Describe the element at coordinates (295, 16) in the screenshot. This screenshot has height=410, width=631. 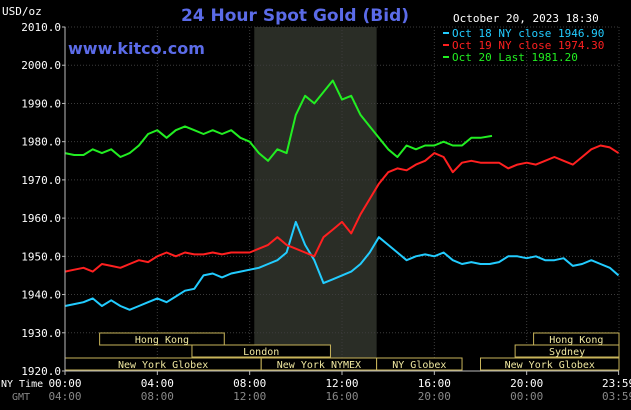
I see `chart-title: 24 Hour Spot Gold (Bid)` at that location.